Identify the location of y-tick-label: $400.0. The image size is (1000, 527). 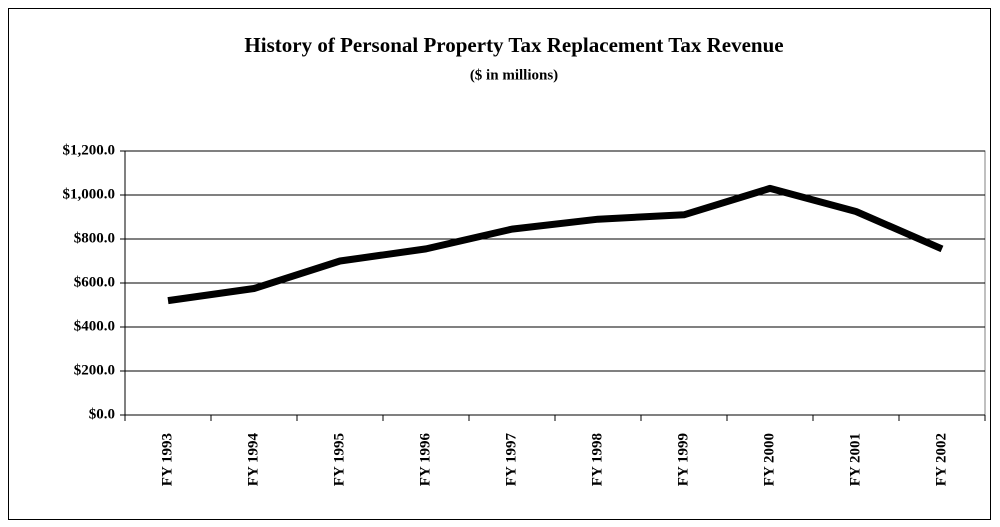
(94, 326).